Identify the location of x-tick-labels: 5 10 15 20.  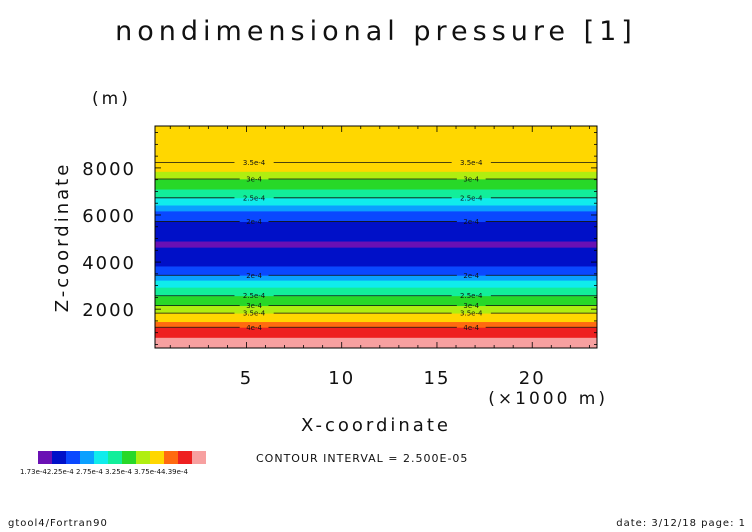
(393, 378).